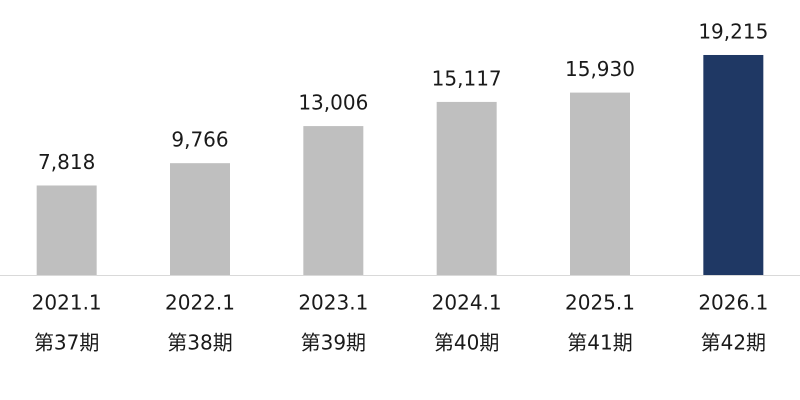 The width and height of the screenshot is (800, 400). I want to click on period-label: 第40期, so click(466, 343).